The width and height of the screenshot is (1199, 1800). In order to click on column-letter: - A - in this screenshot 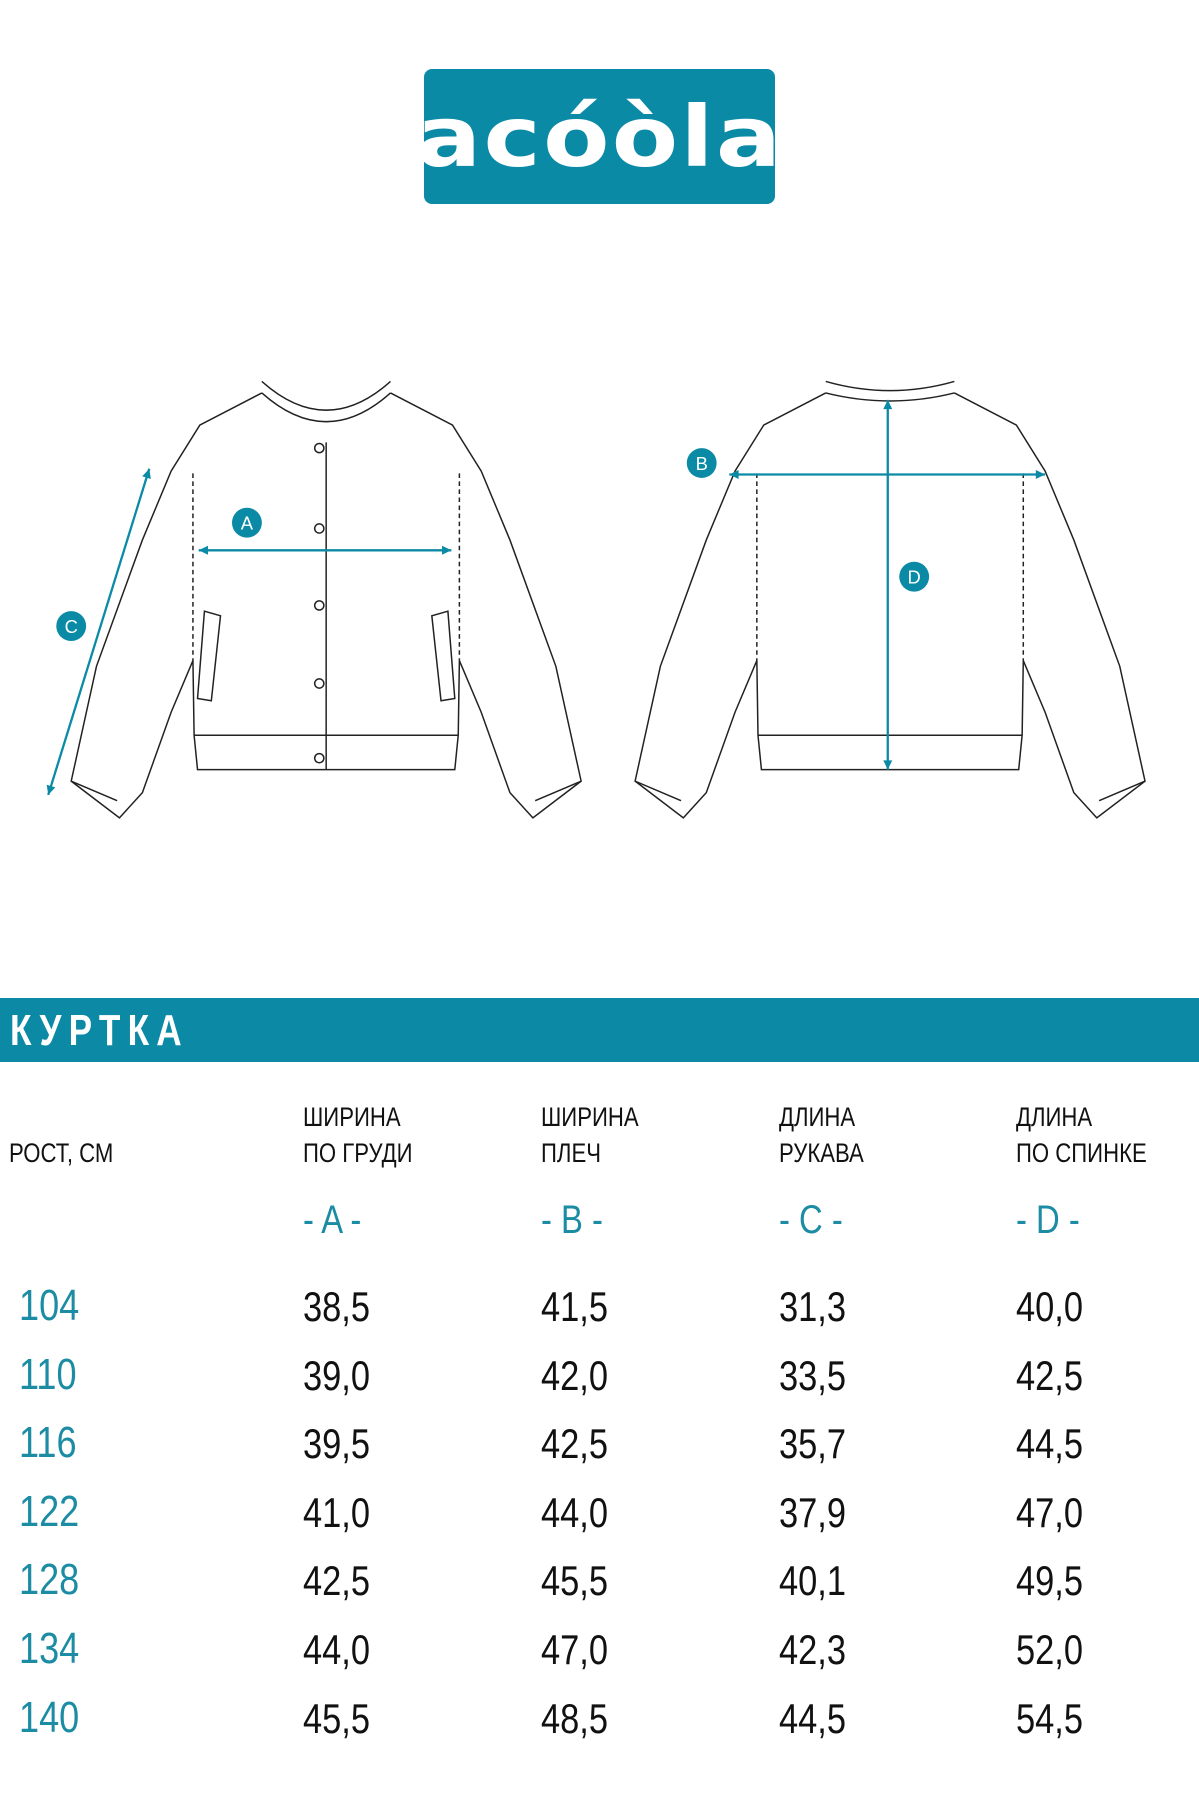, I will do `click(332, 1220)`.